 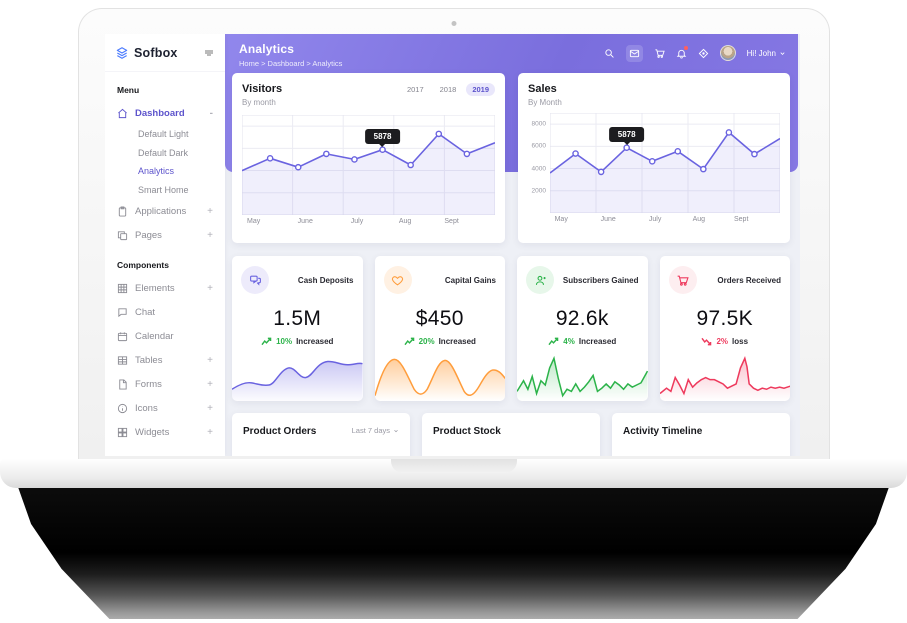 What do you see at coordinates (368, 165) in the screenshot?
I see `visitors-chart: 5878` at bounding box center [368, 165].